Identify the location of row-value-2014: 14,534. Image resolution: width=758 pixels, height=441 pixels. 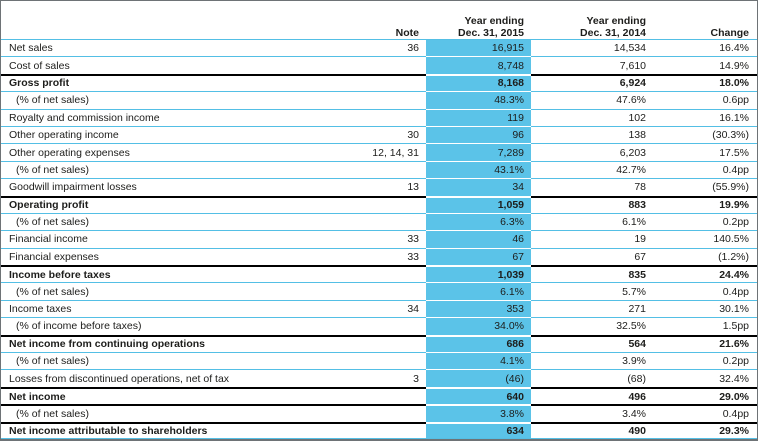
(592, 47).